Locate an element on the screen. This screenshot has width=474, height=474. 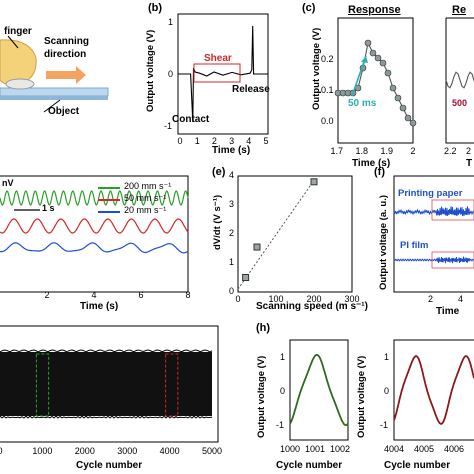
panel-e-ylabel: dV/dt (V s⁻¹) is located at coordinates (217, 222).